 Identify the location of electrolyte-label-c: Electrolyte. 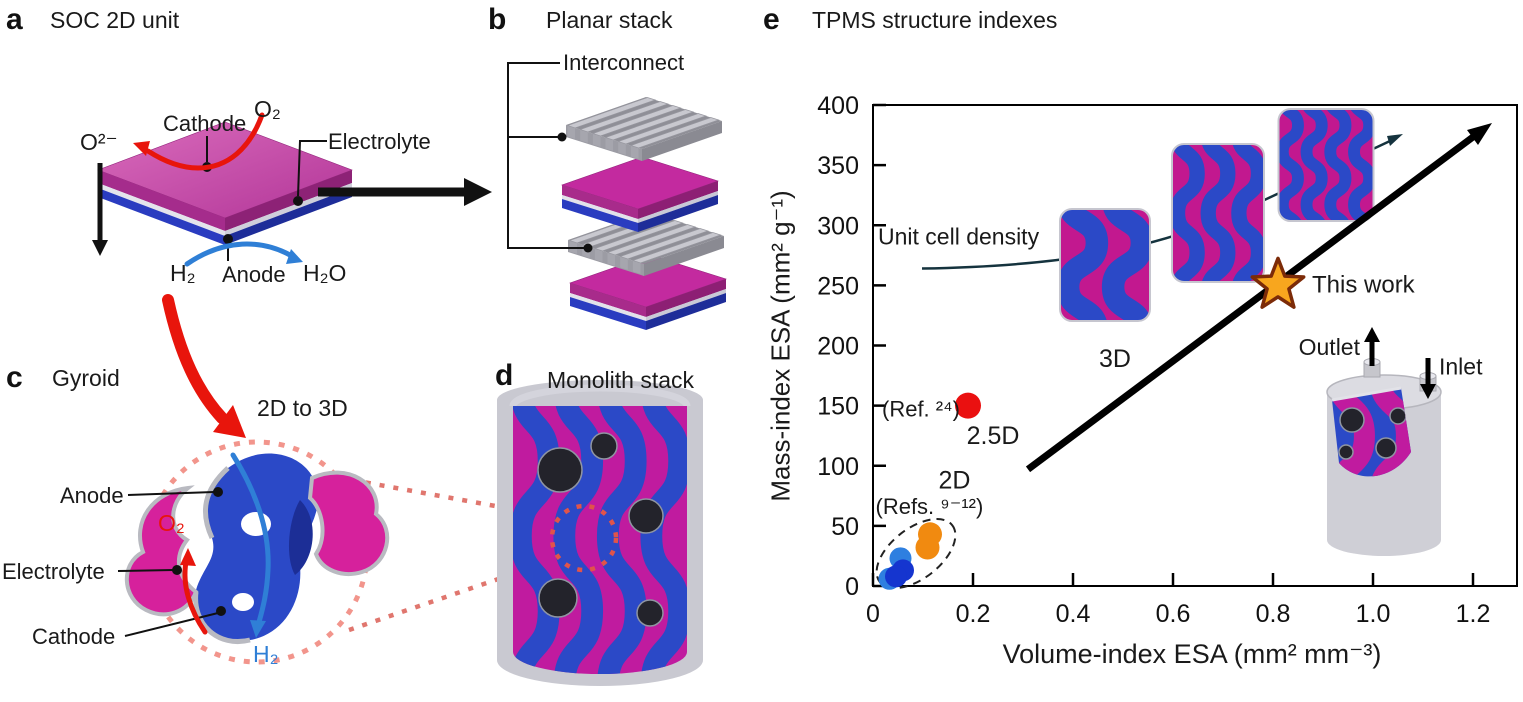
(53, 571).